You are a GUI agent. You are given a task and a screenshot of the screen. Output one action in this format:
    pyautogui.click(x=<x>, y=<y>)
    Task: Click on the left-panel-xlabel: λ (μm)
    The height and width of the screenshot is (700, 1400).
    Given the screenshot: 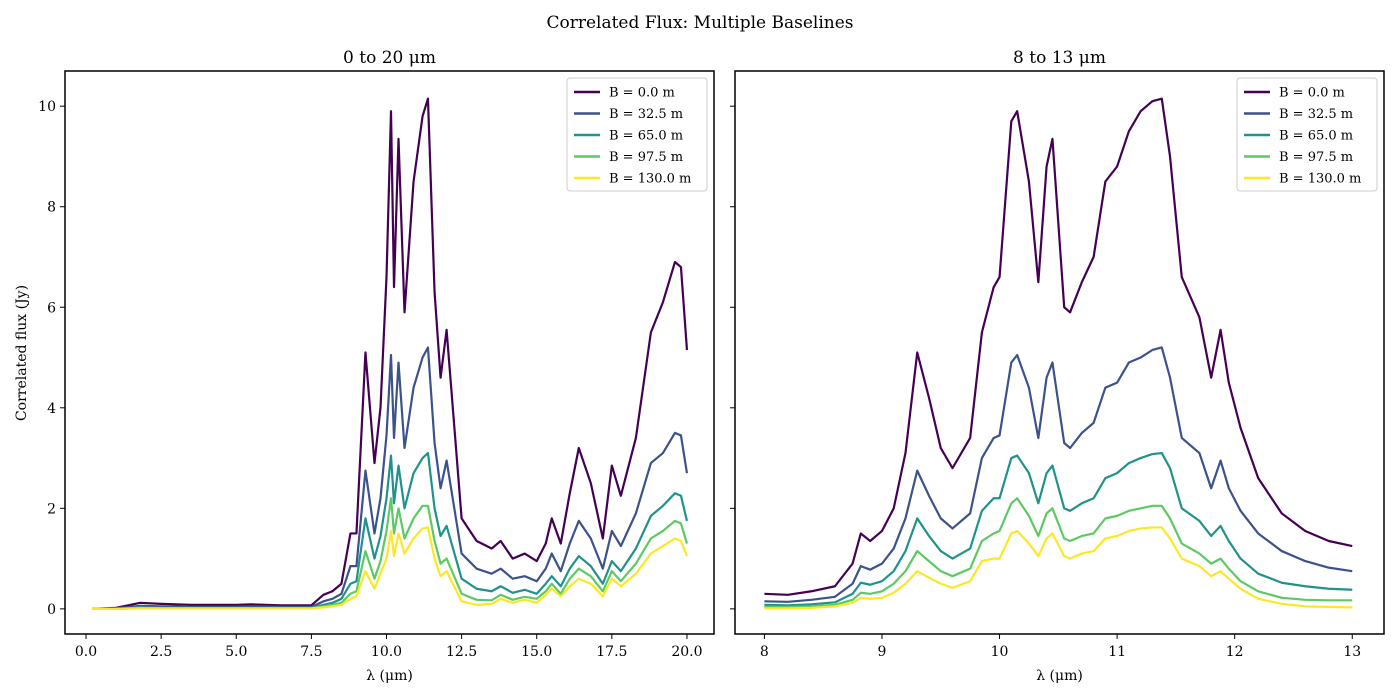 What is the action you would take?
    pyautogui.click(x=389, y=676)
    